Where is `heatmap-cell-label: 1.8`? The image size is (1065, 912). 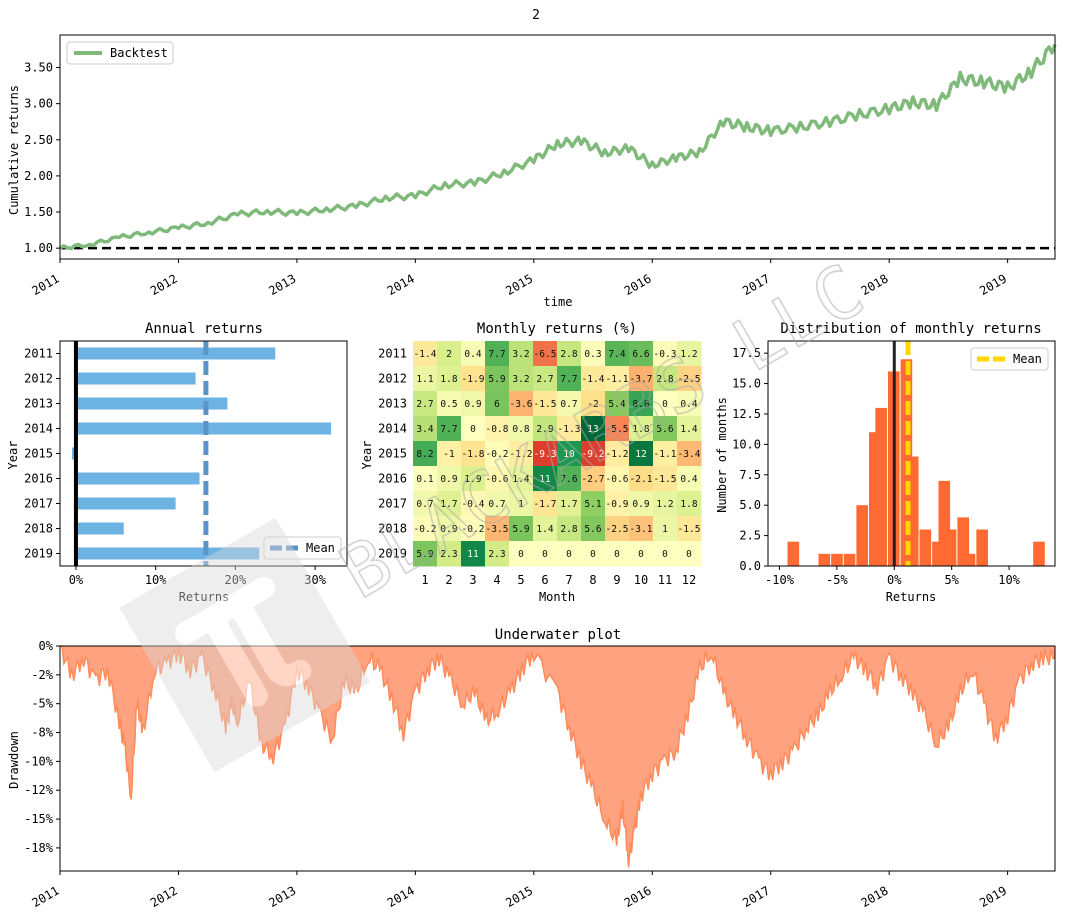 heatmap-cell-label: 1.8 is located at coordinates (688, 504).